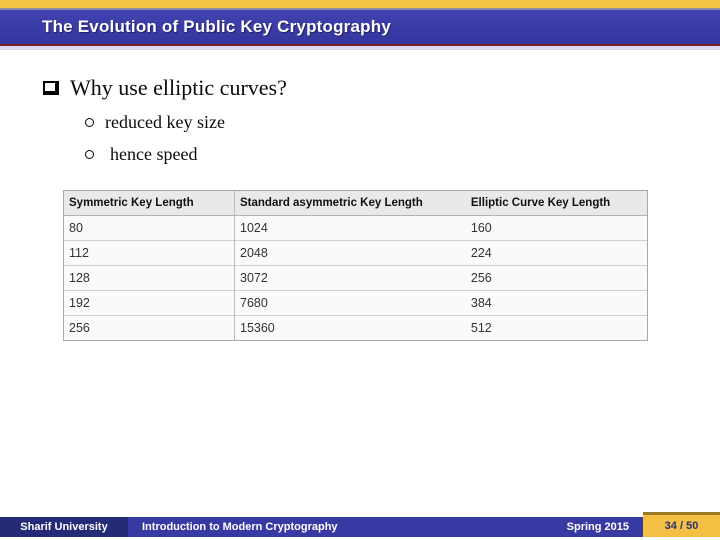 This screenshot has height=540, width=720. What do you see at coordinates (149, 253) in the screenshot?
I see `table-cell: 112` at bounding box center [149, 253].